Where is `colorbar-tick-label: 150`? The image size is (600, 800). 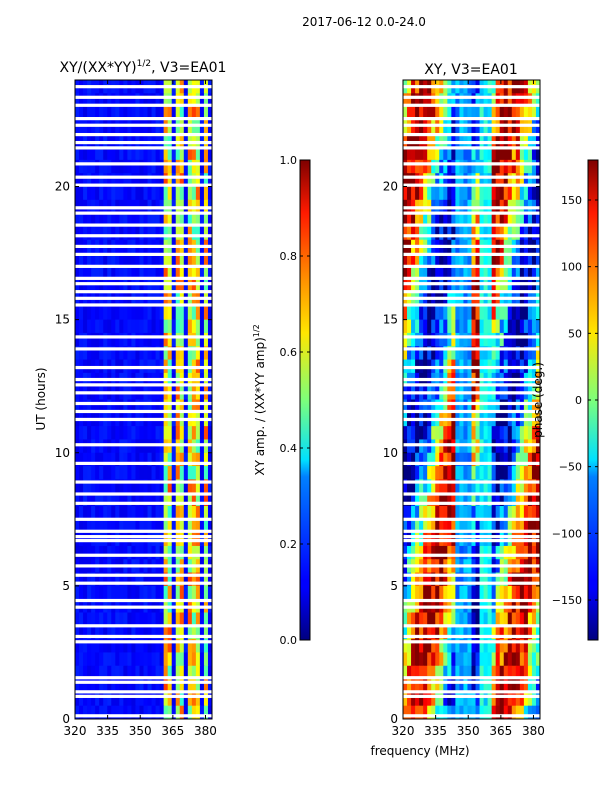
colorbar-tick-label: 150 is located at coordinates (571, 200).